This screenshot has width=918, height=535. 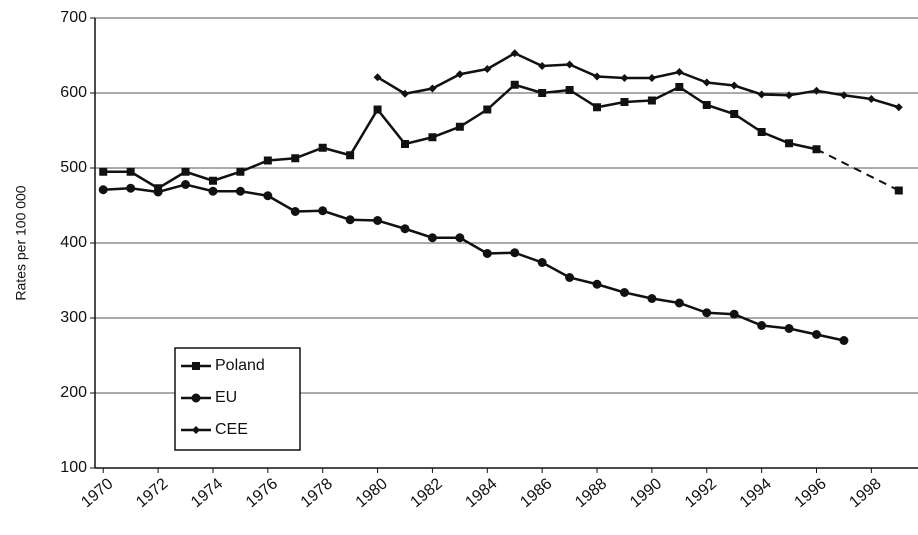 I want to click on x-tick-label: 1982, so click(x=427, y=493).